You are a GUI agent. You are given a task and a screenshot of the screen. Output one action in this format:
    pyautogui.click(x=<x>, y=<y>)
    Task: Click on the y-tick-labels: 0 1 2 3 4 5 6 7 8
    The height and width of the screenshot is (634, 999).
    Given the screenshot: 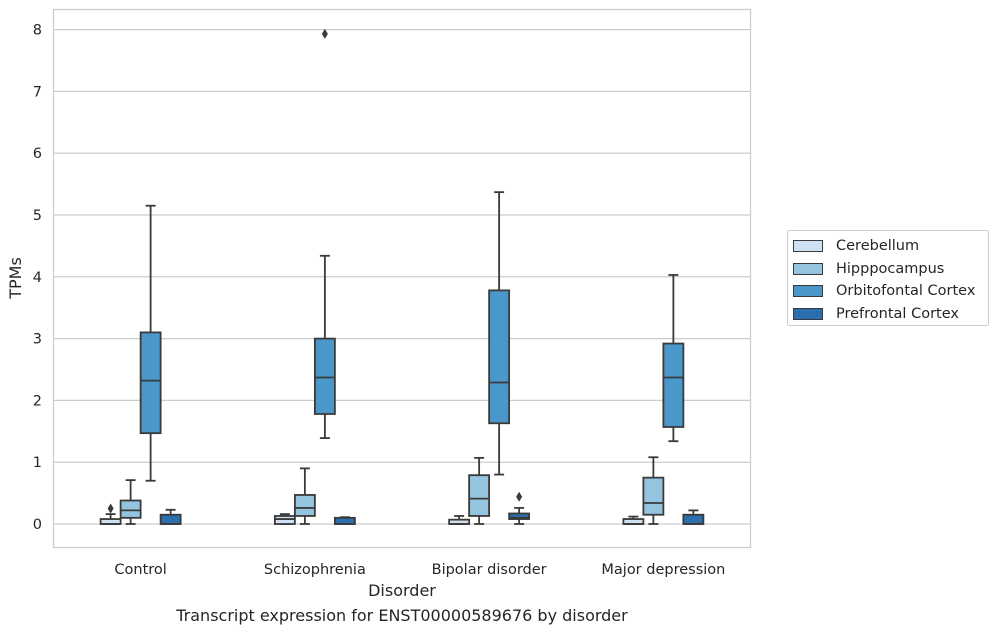 What is the action you would take?
    pyautogui.click(x=37, y=278)
    